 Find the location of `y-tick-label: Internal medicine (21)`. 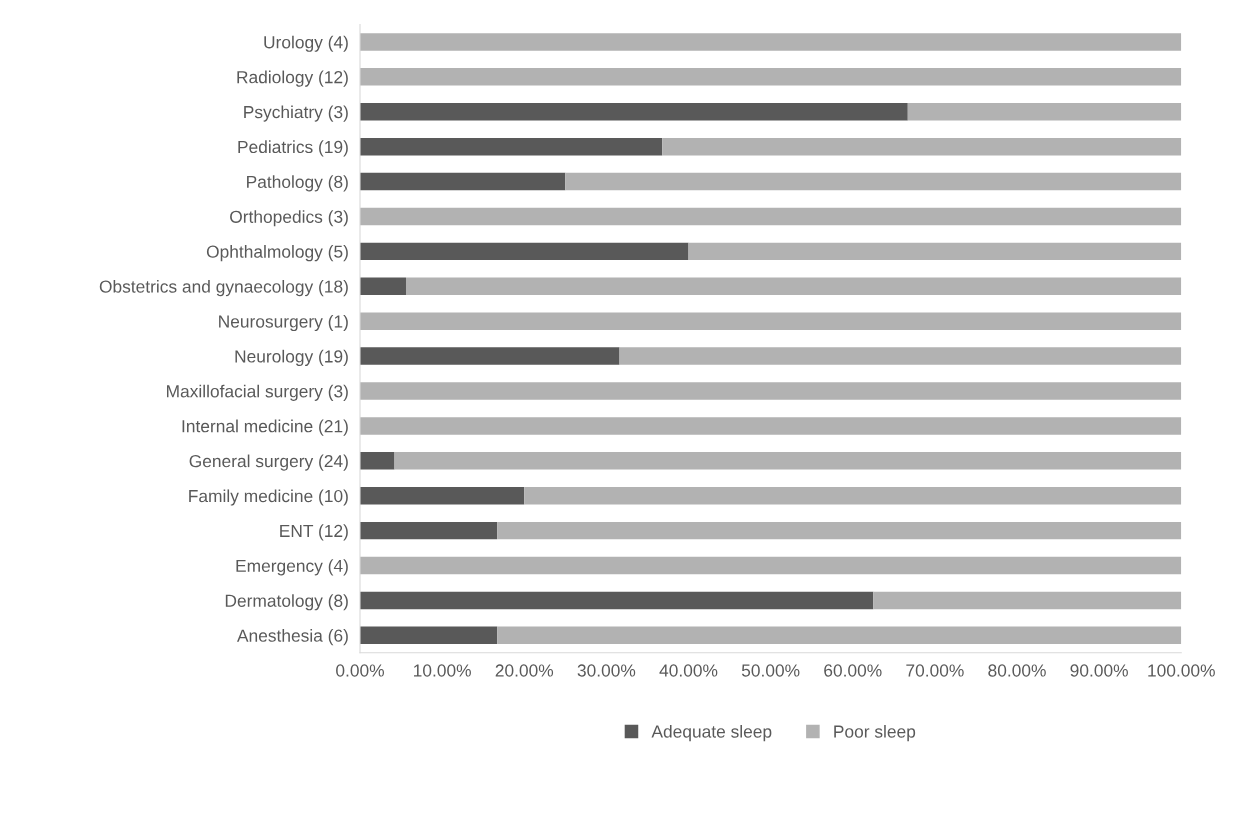

y-tick-label: Internal medicine (21) is located at coordinates (265, 427).